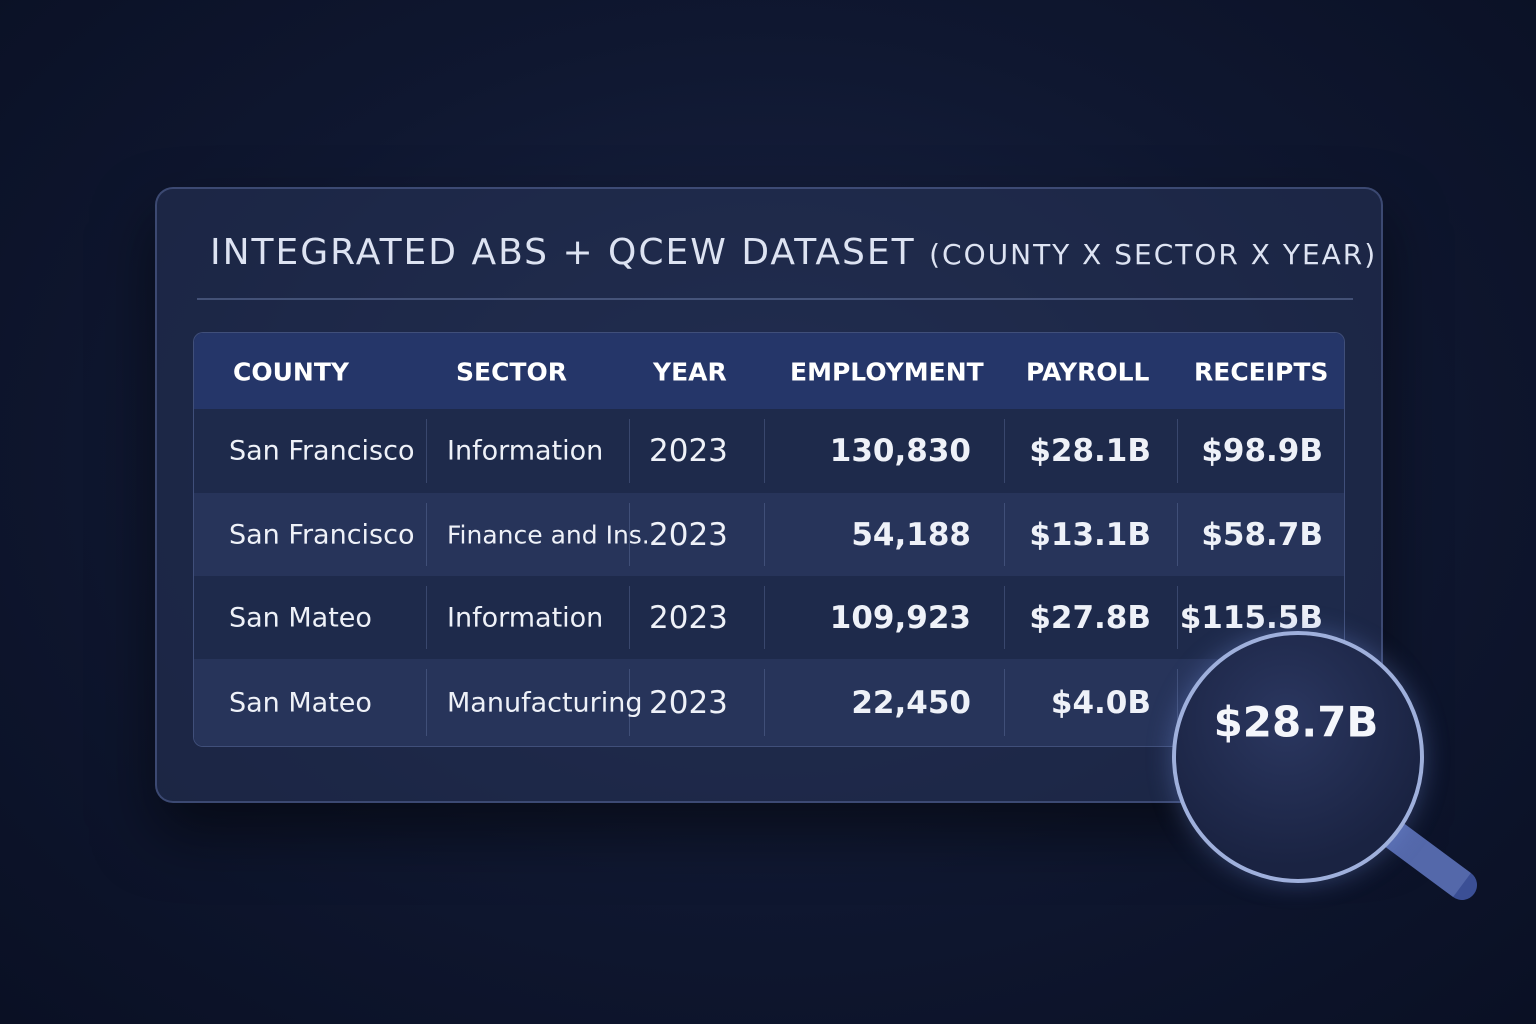 Image resolution: width=1536 pixels, height=1024 pixels. Describe the element at coordinates (545, 702) in the screenshot. I see `table-cell: Manufacturing` at that location.